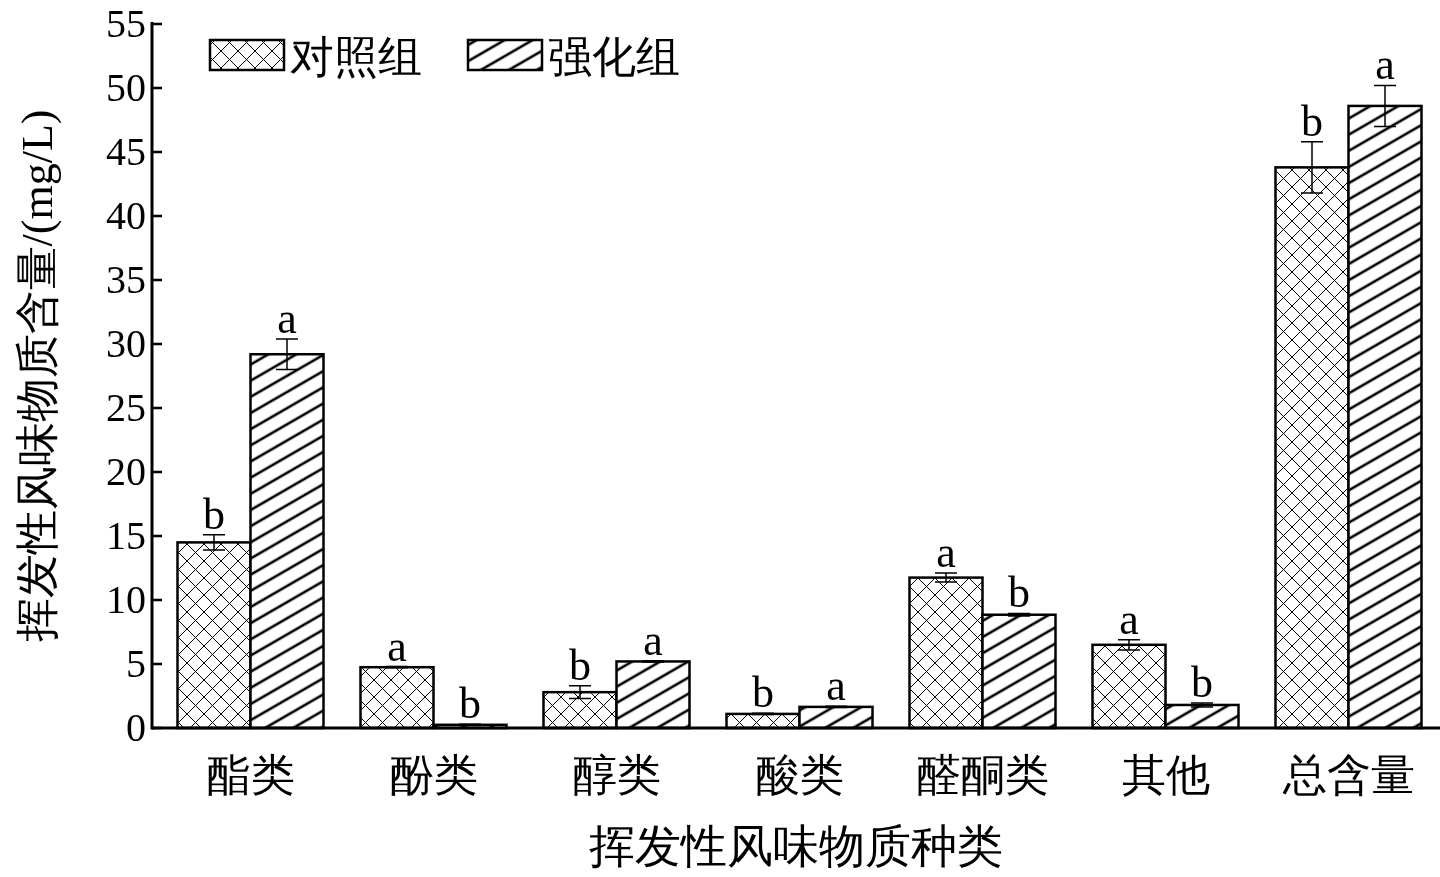  I want to click on y-tick-label: 40, so click(126, 215).